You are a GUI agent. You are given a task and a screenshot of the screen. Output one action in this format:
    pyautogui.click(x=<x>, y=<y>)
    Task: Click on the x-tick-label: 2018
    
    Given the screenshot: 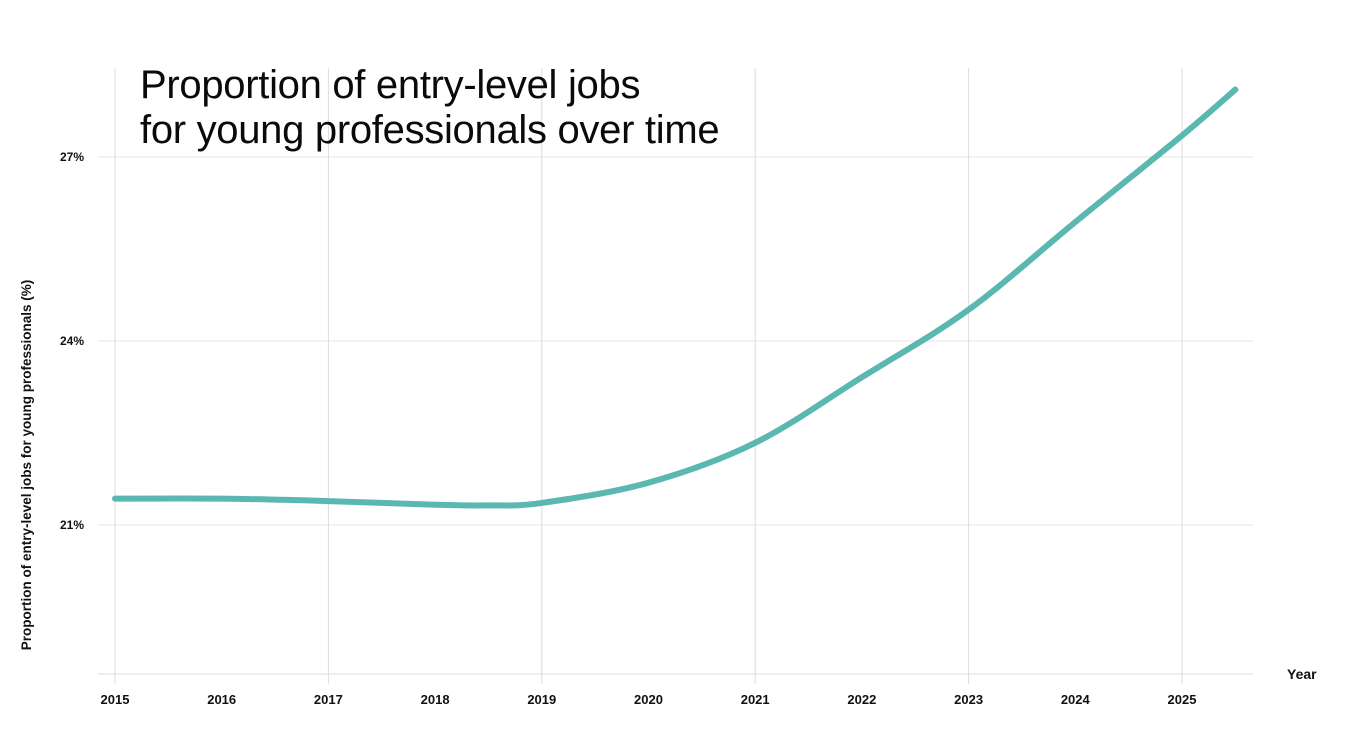 What is the action you would take?
    pyautogui.click(x=435, y=699)
    